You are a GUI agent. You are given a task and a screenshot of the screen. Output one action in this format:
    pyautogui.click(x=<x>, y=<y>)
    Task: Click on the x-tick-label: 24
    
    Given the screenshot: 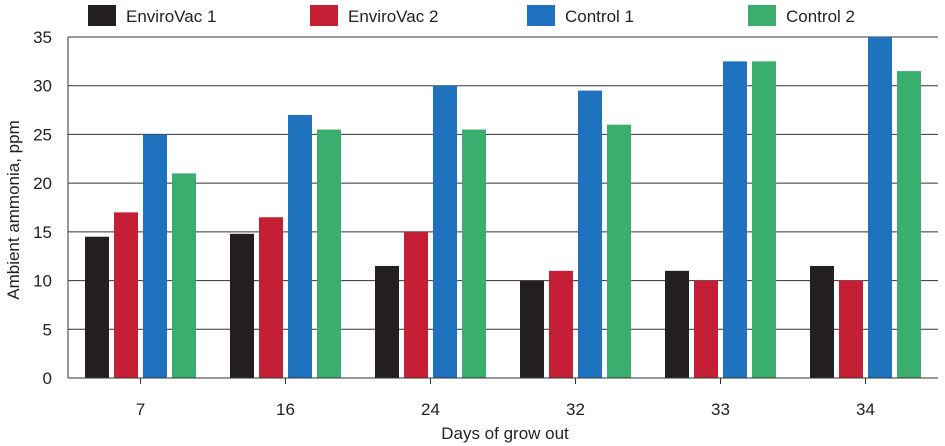 What is the action you would take?
    pyautogui.click(x=430, y=409)
    